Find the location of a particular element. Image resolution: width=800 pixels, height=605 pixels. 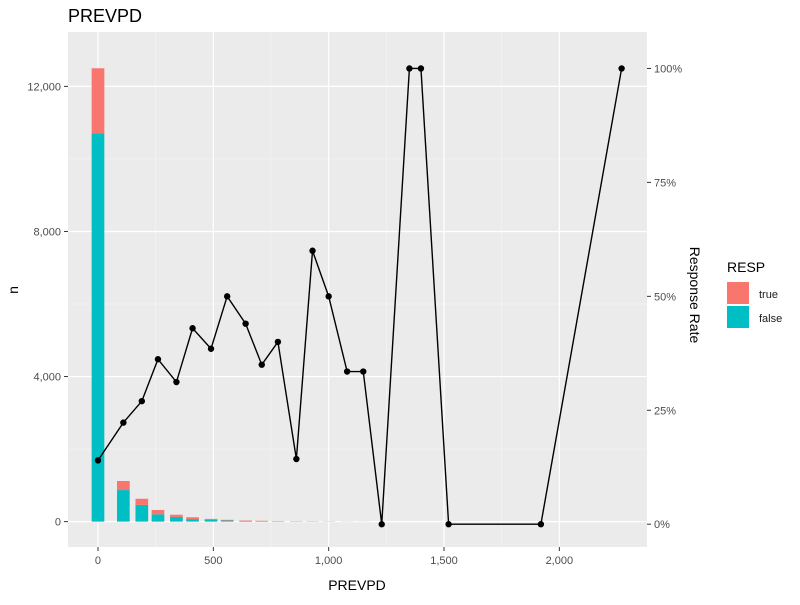

y-tick-label: 0 is located at coordinates (58, 523).